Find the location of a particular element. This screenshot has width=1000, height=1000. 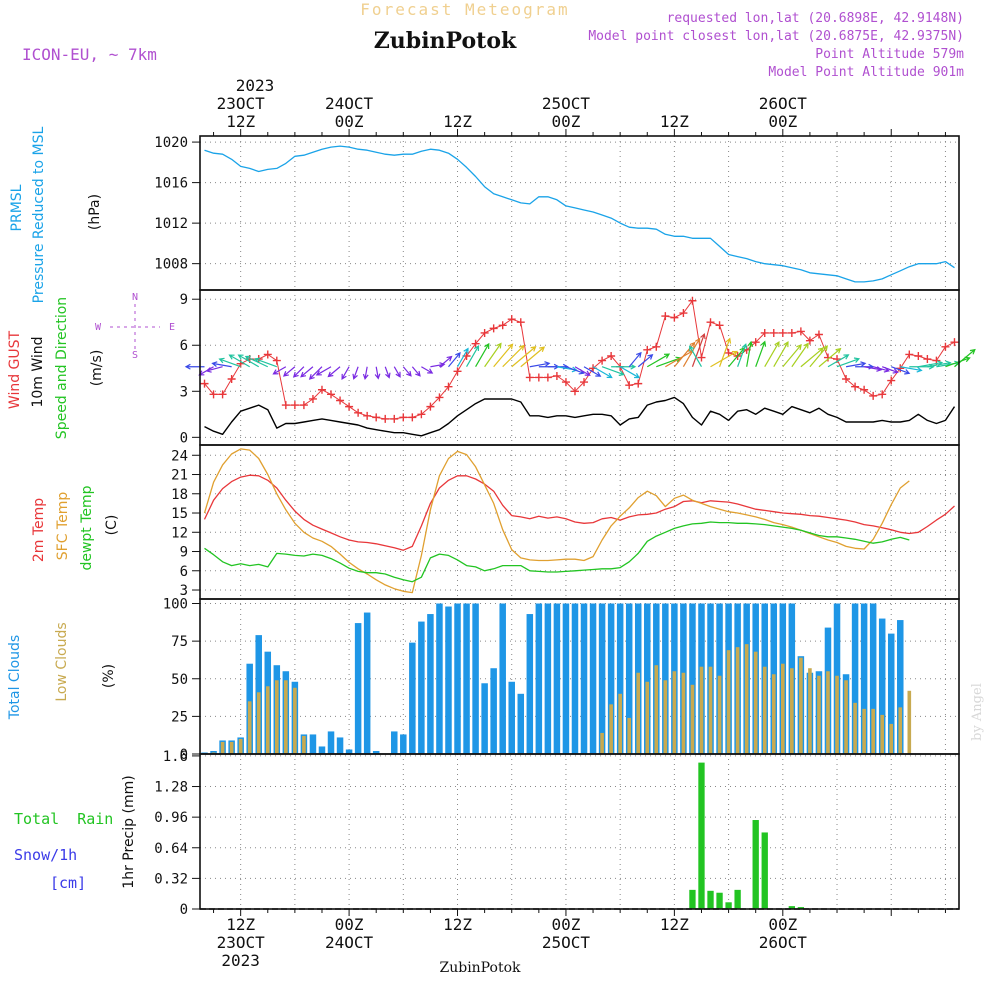

dewpt-line is located at coordinates (557, 552).